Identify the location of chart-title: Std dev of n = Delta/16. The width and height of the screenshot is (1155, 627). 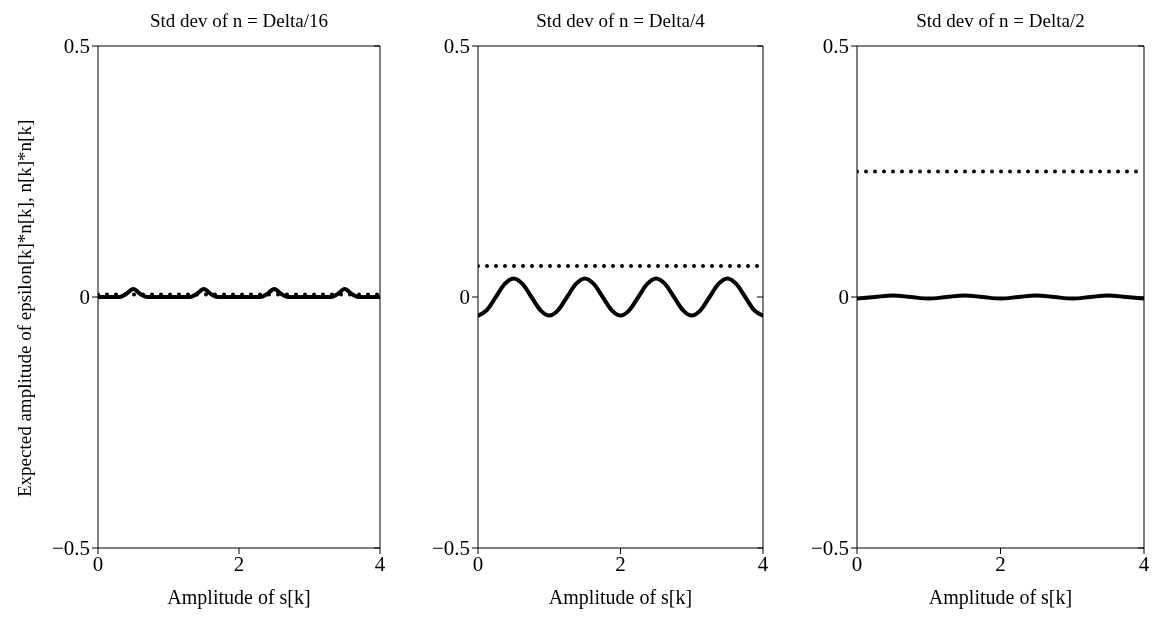
(239, 21).